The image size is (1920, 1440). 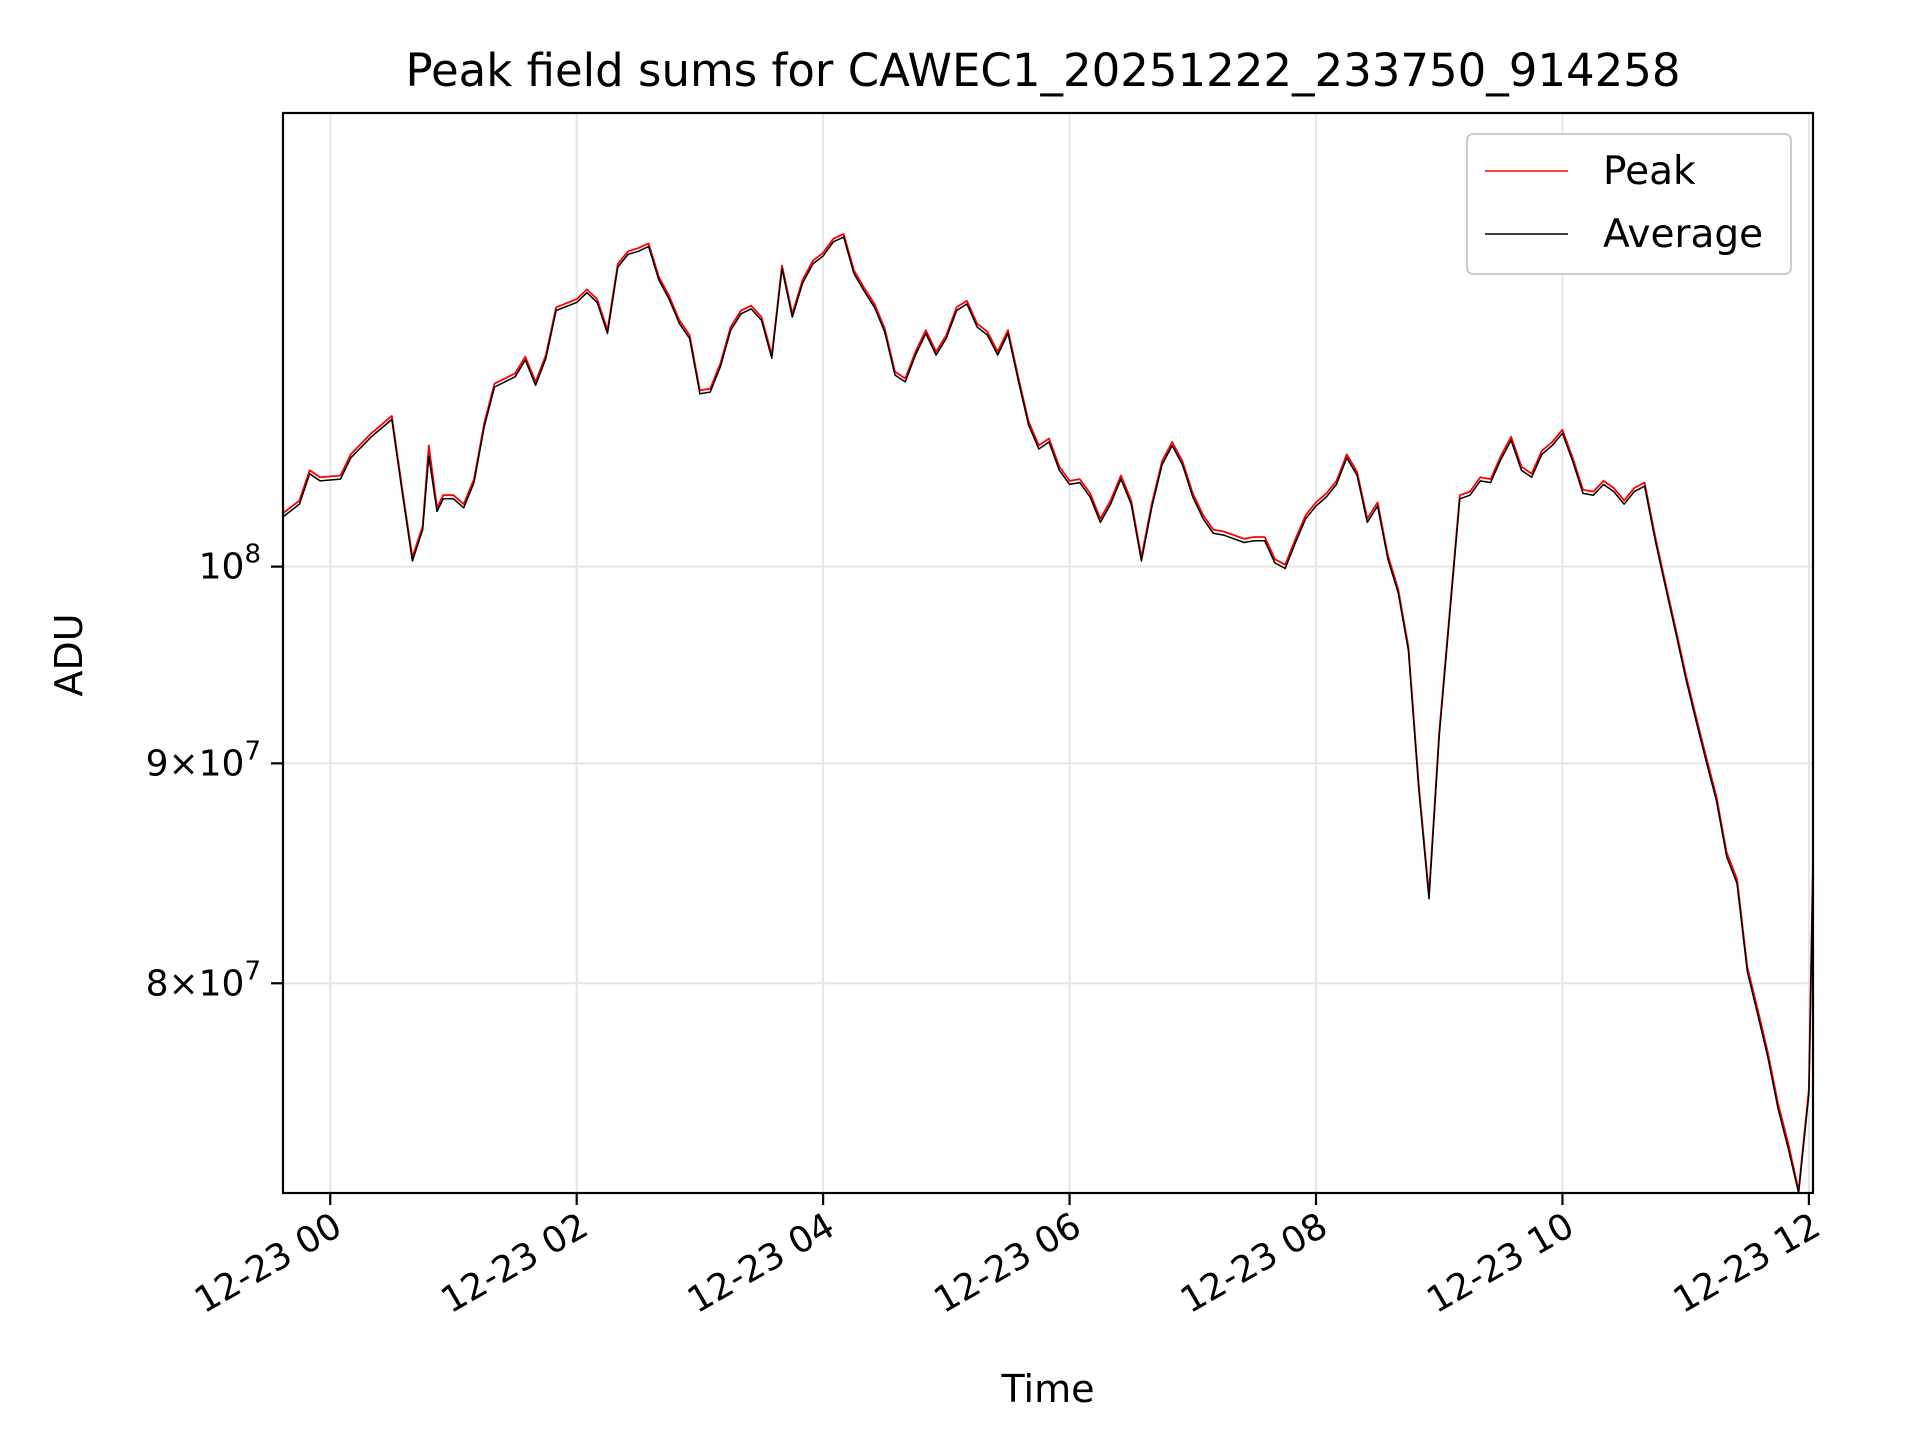 What do you see at coordinates (1649, 171) in the screenshot?
I see `legend-label-peak: Peak` at bounding box center [1649, 171].